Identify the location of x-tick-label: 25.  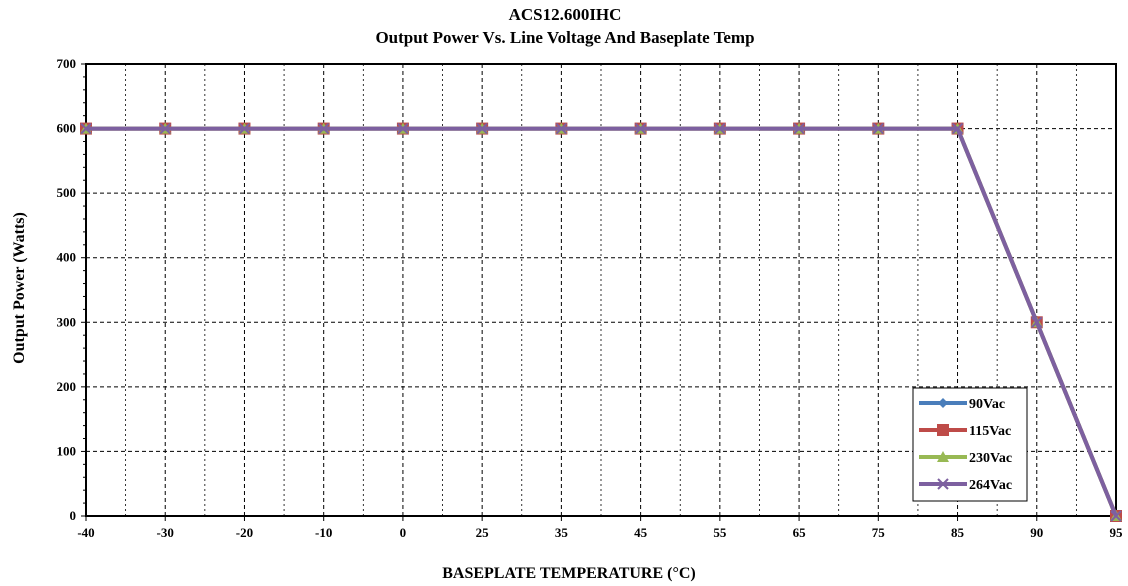
(483, 532).